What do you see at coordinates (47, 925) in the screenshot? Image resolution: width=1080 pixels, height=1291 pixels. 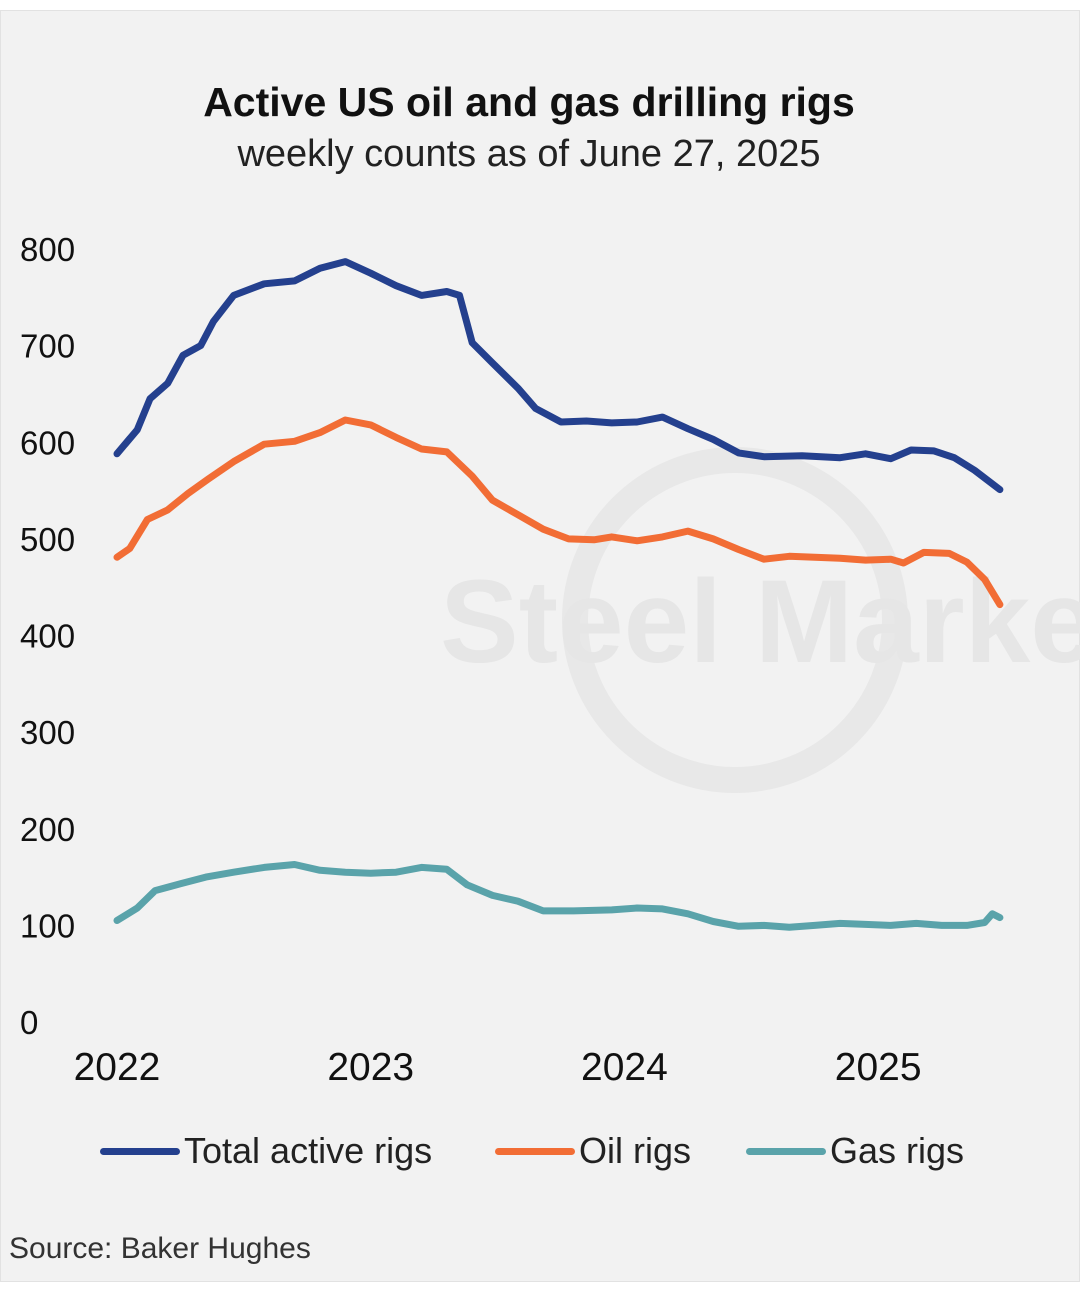 I see `y-tick-label: 100` at bounding box center [47, 925].